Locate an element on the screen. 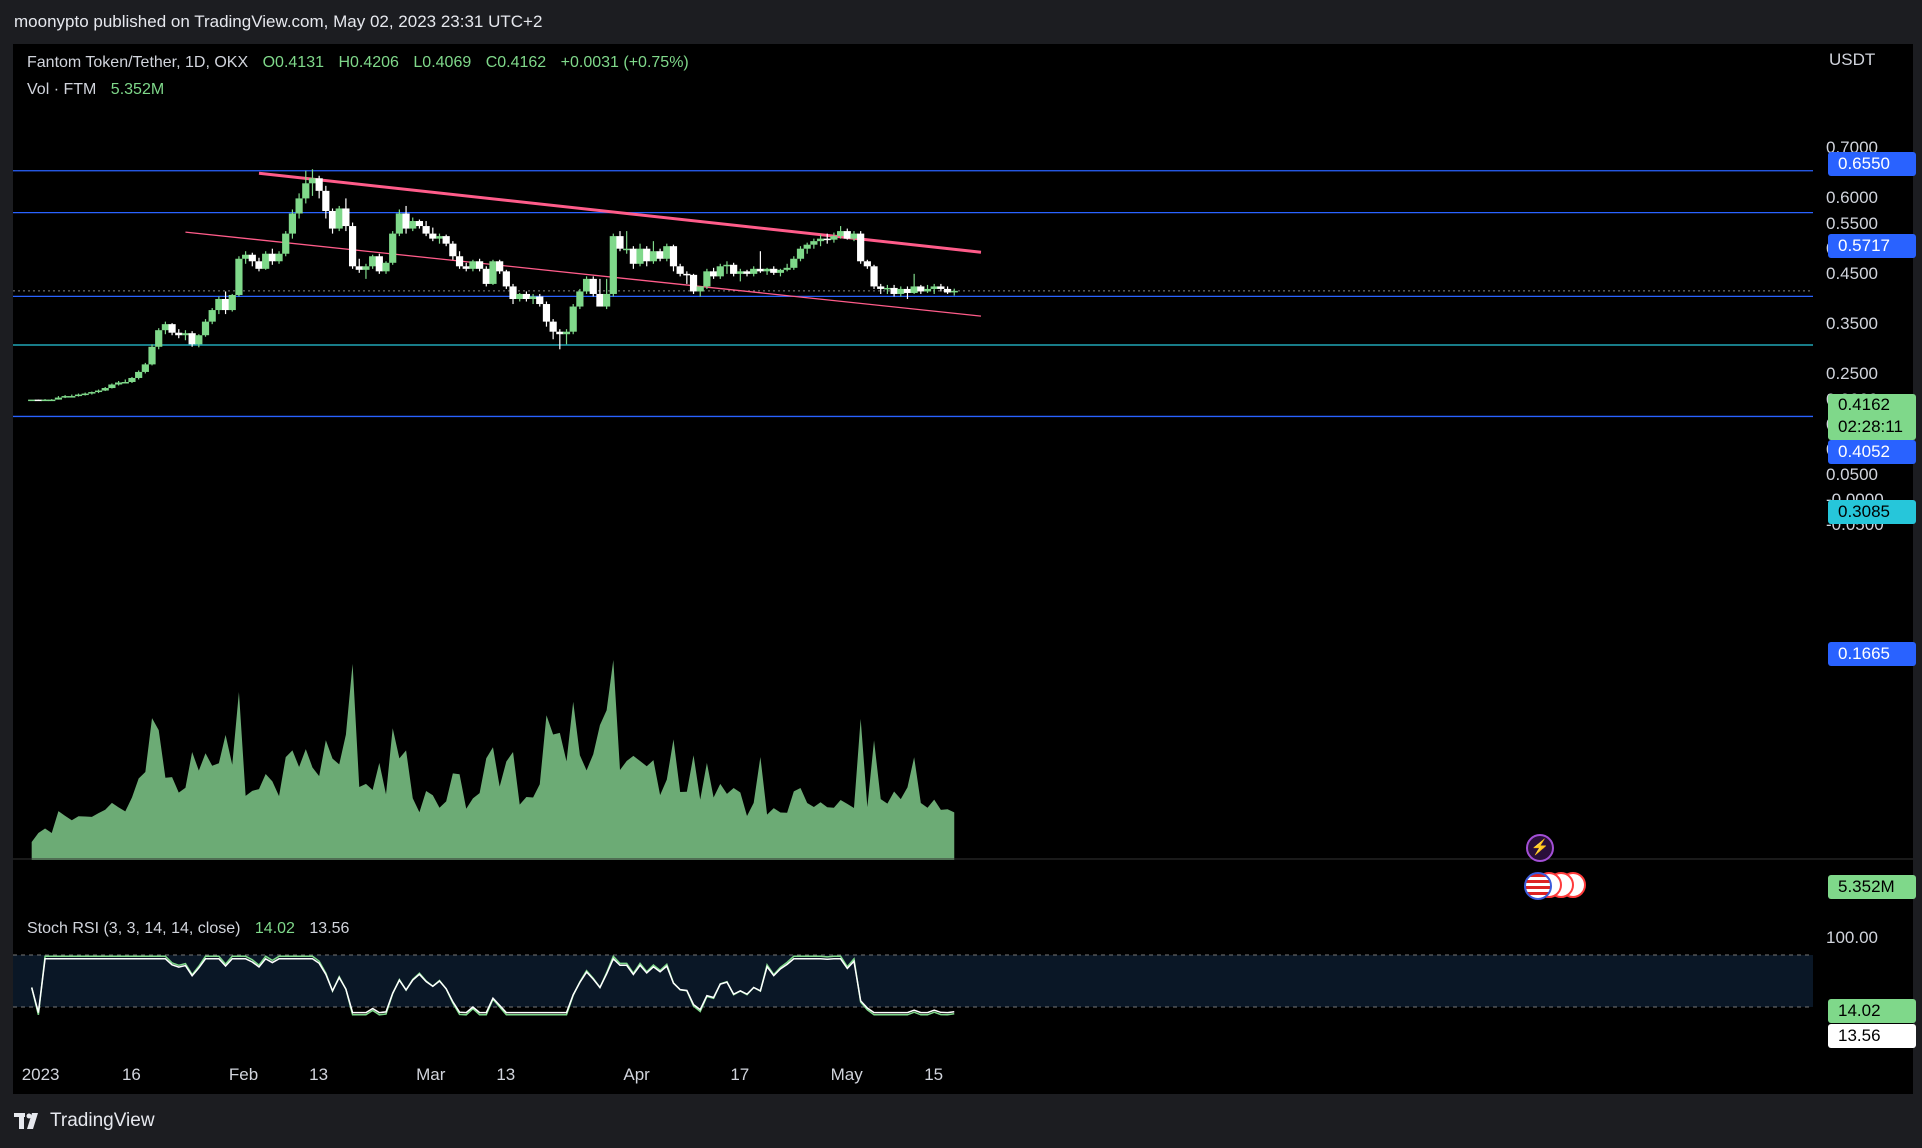 The height and width of the screenshot is (1148, 1922). time-tick-label: 16 is located at coordinates (131, 1074).